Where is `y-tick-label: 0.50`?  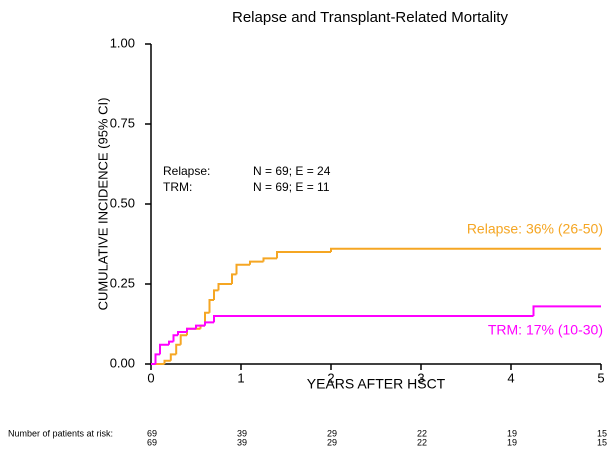 y-tick-label: 0.50 is located at coordinates (122, 202).